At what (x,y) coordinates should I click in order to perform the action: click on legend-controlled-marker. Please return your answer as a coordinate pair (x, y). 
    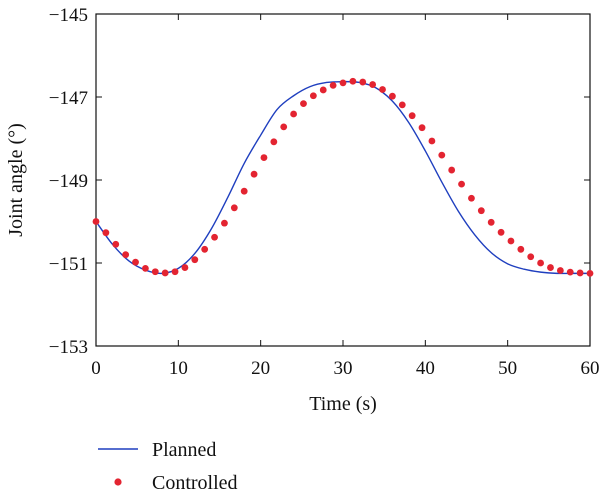
    Looking at the image, I should click on (118, 482).